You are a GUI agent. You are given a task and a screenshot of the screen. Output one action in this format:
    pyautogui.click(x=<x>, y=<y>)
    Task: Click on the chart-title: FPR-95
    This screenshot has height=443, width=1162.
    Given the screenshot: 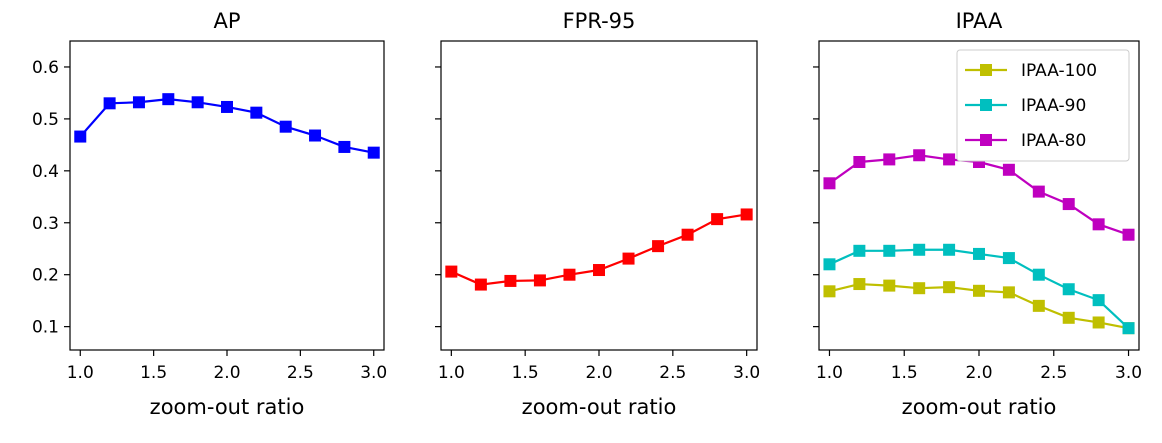 What is the action you would take?
    pyautogui.click(x=599, y=21)
    